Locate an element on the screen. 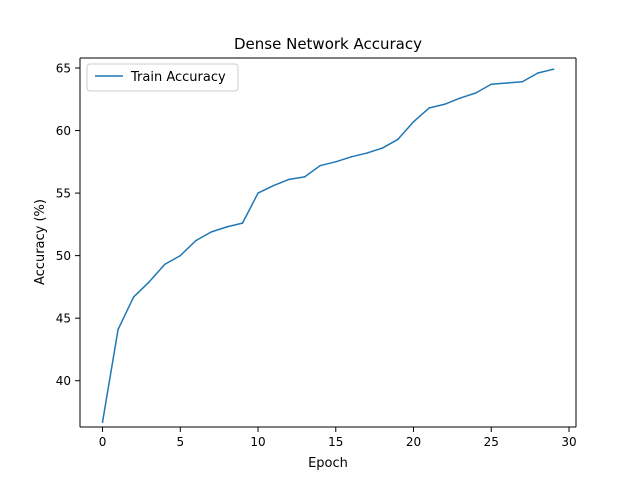 The width and height of the screenshot is (640, 480). legend: Train Accuracy is located at coordinates (162, 77).